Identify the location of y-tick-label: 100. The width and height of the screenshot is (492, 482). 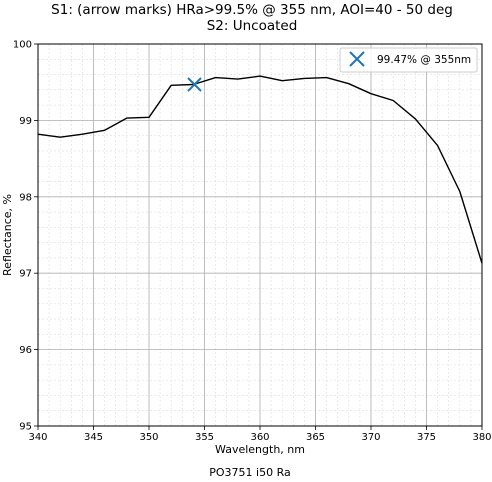
(22, 45).